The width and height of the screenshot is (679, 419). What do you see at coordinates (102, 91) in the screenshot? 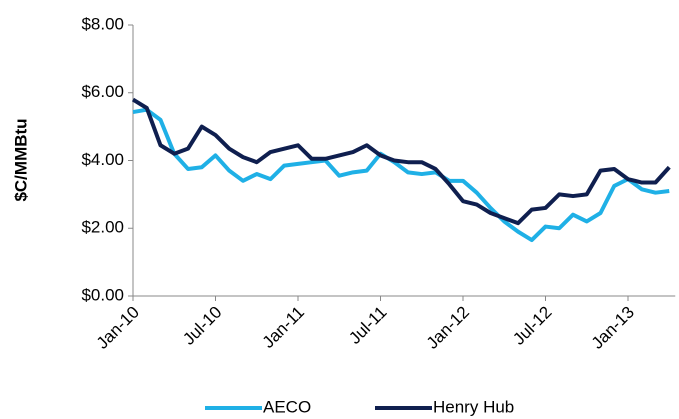
I see `y-tick-label: $6.00` at bounding box center [102, 91].